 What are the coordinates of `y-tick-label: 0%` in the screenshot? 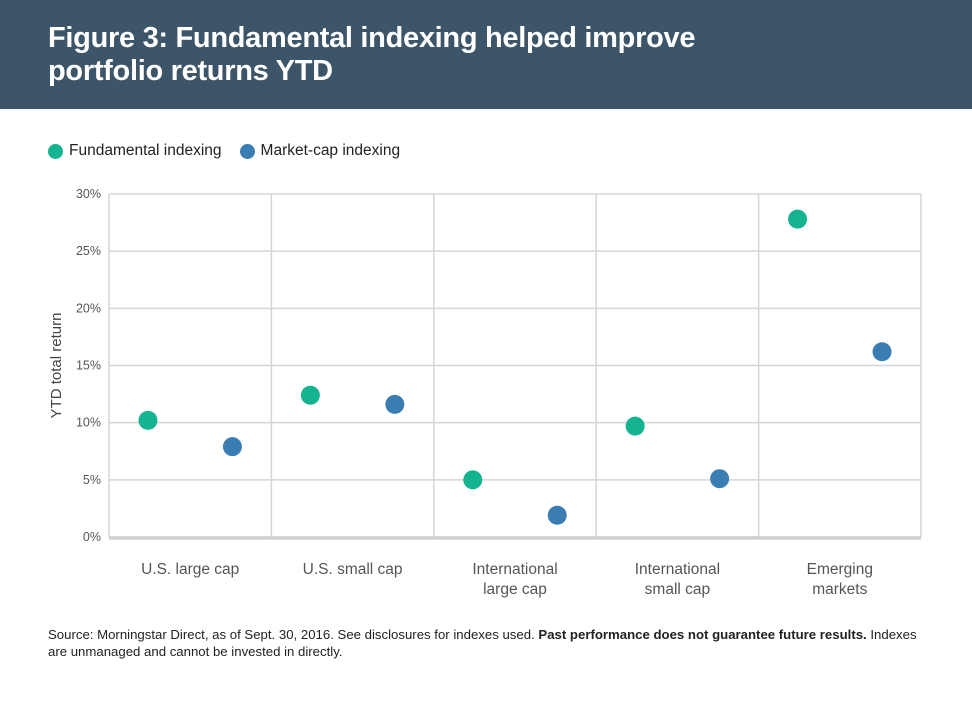 It's located at (92, 537).